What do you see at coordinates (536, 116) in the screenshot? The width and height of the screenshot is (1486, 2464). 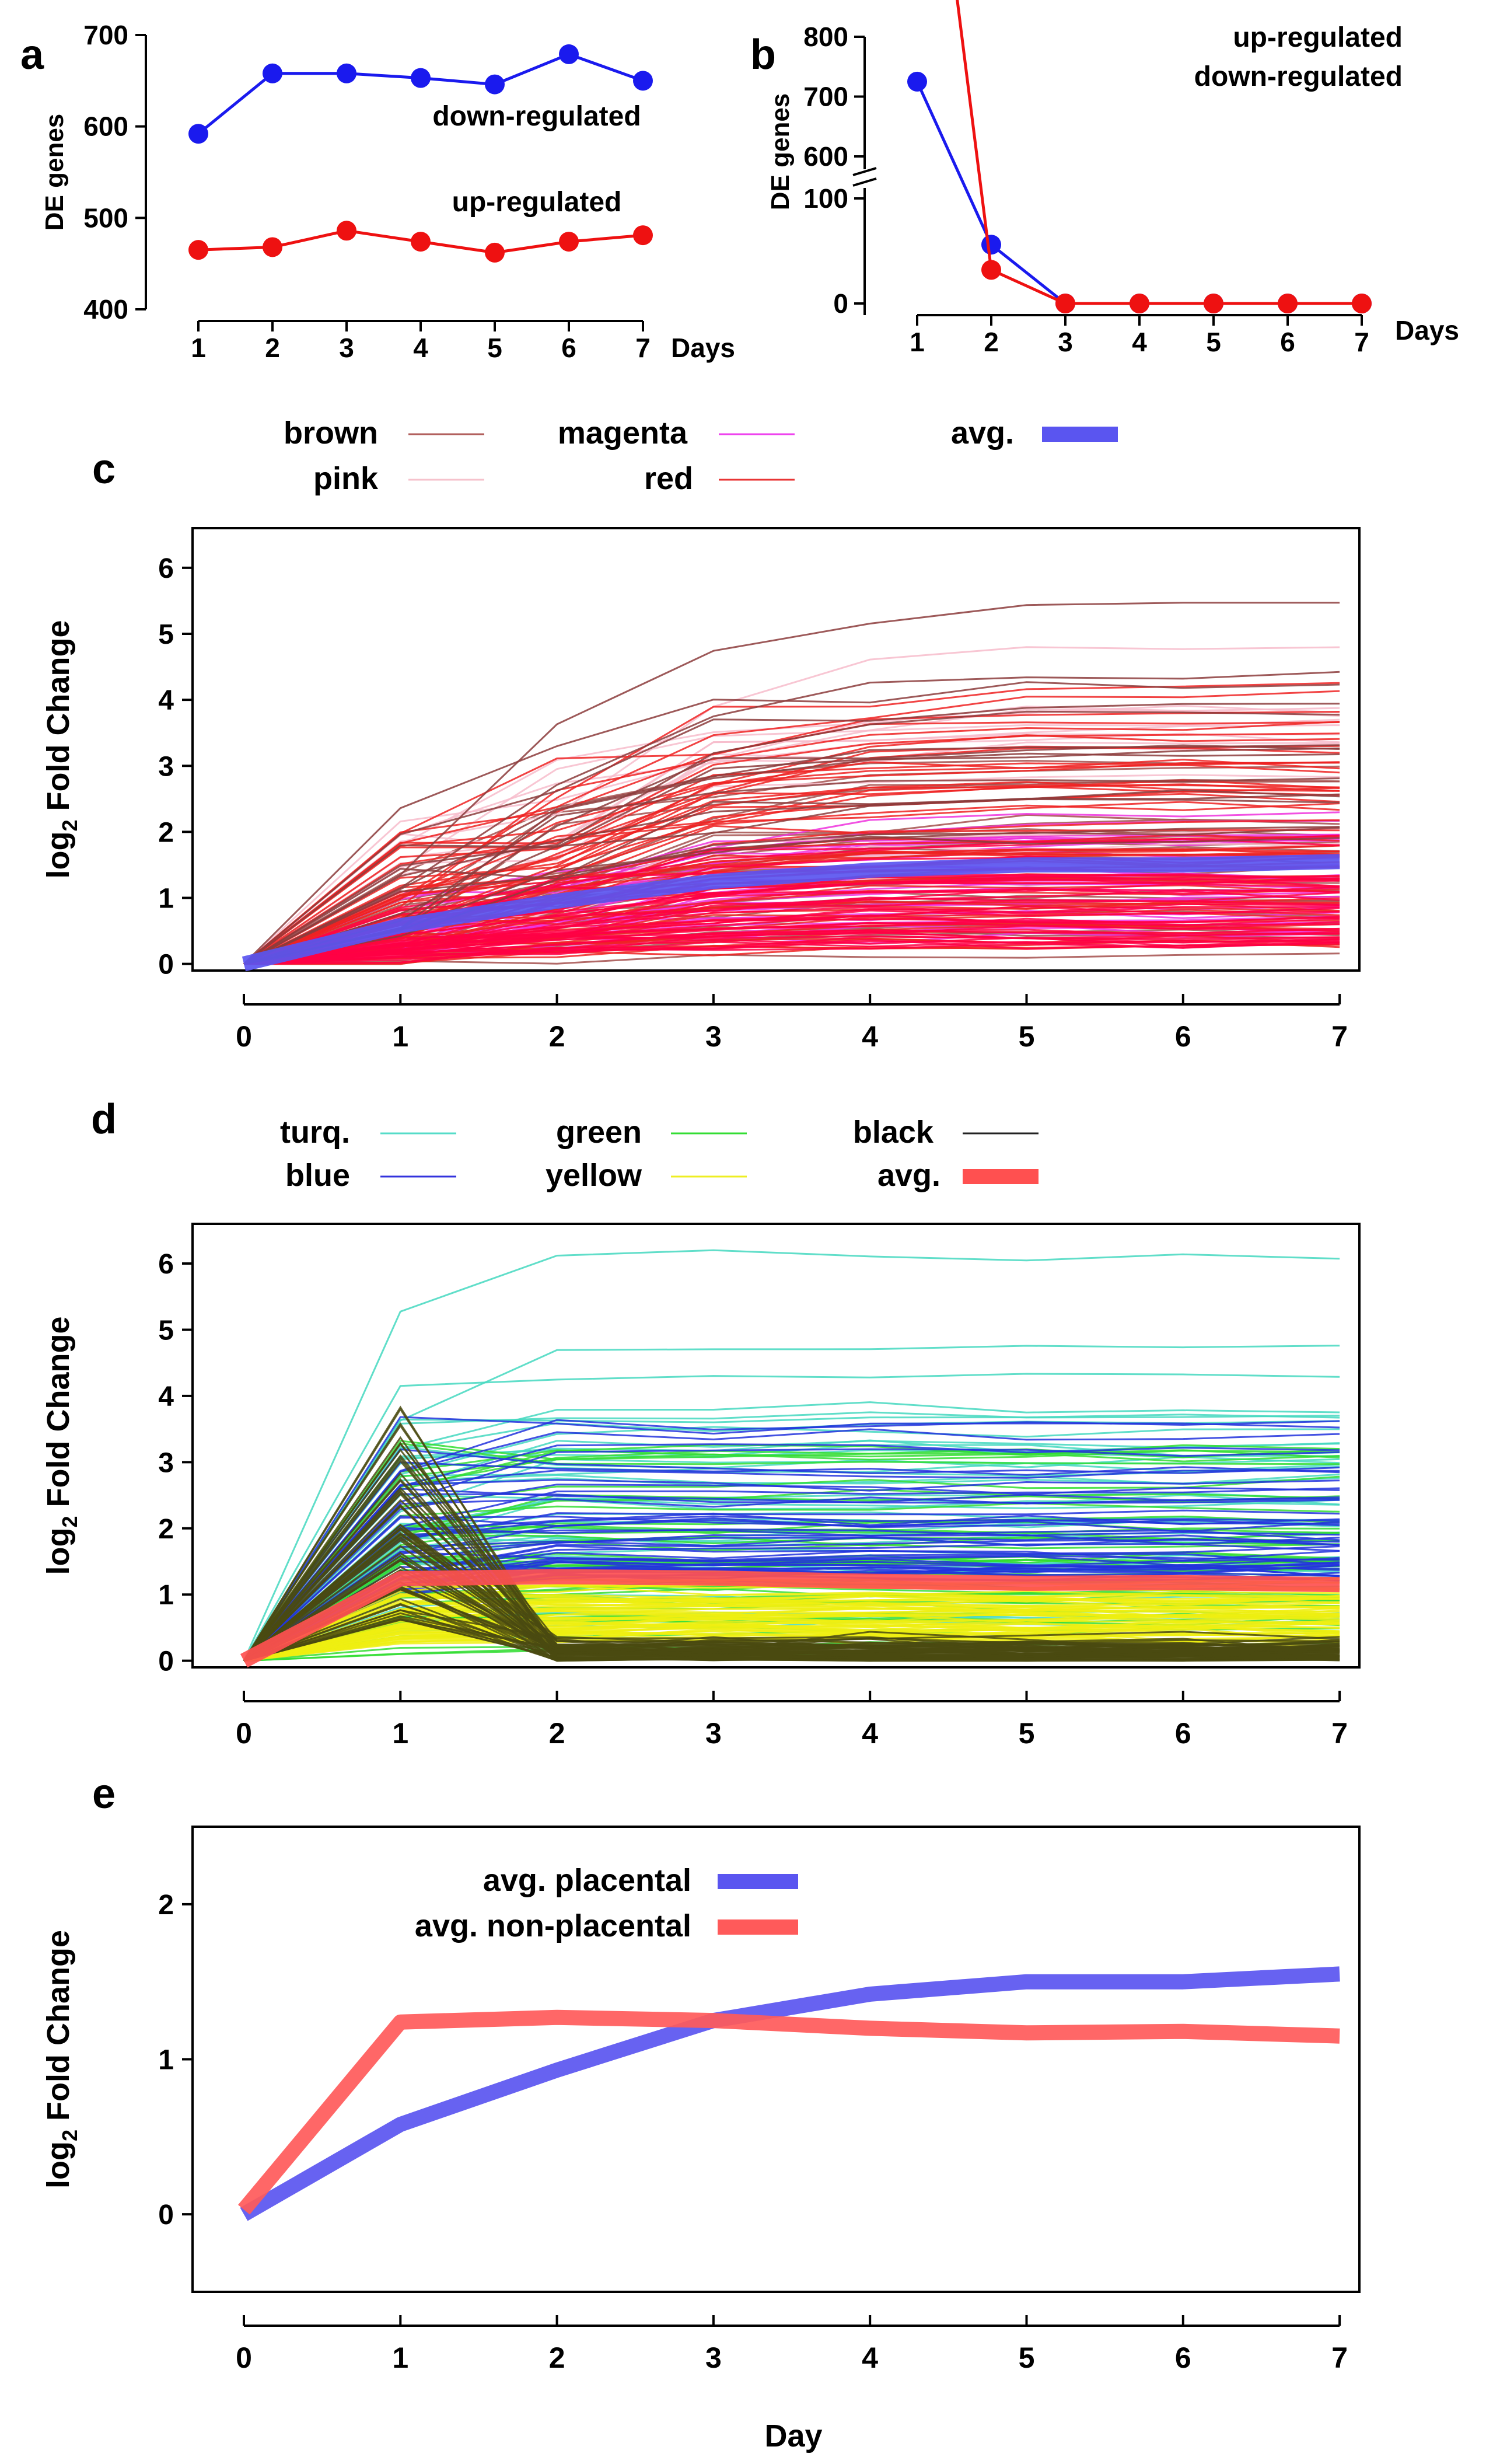 I see `series-label-a: down-regulated` at bounding box center [536, 116].